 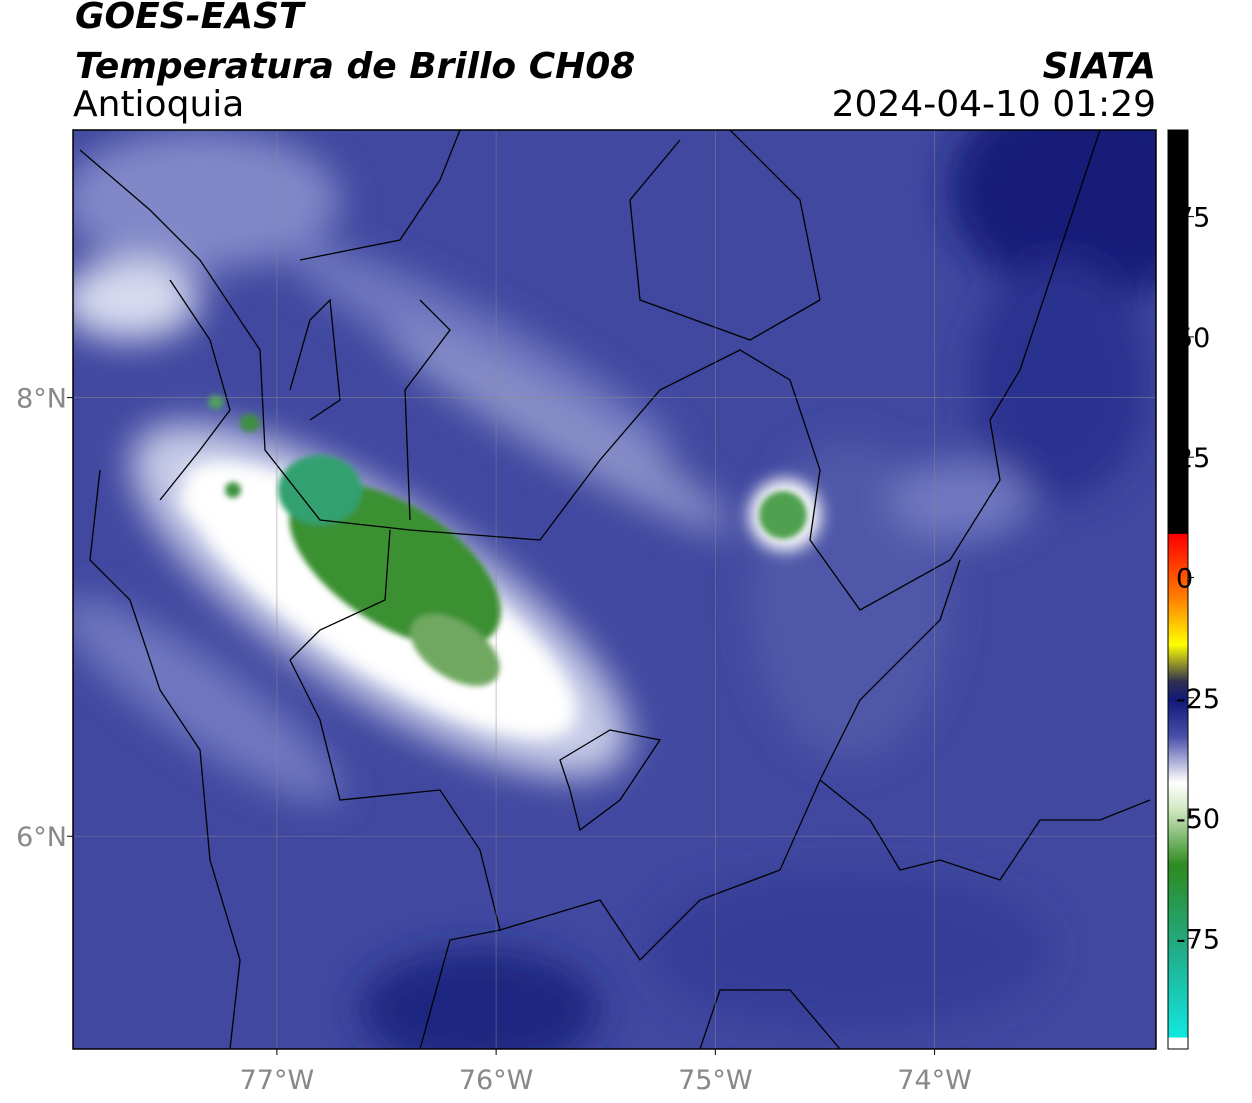 What do you see at coordinates (1193, 458) in the screenshot?
I see `colorbar-tick-label: 25` at bounding box center [1193, 458].